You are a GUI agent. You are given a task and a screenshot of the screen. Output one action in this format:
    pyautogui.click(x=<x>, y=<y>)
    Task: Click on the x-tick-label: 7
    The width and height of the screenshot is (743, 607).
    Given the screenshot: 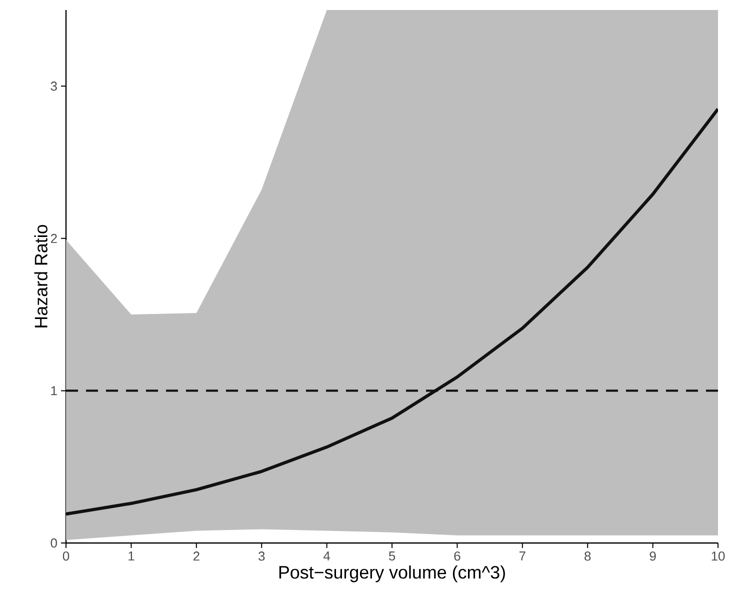 What is the action you would take?
    pyautogui.click(x=522, y=556)
    